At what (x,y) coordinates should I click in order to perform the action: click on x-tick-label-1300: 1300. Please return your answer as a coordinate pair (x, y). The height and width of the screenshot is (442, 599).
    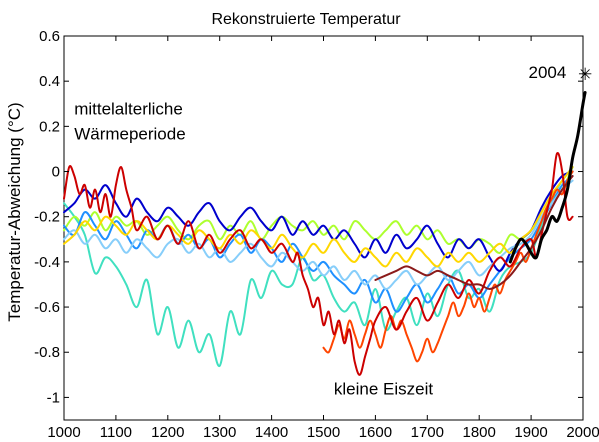
    Looking at the image, I should click on (219, 432).